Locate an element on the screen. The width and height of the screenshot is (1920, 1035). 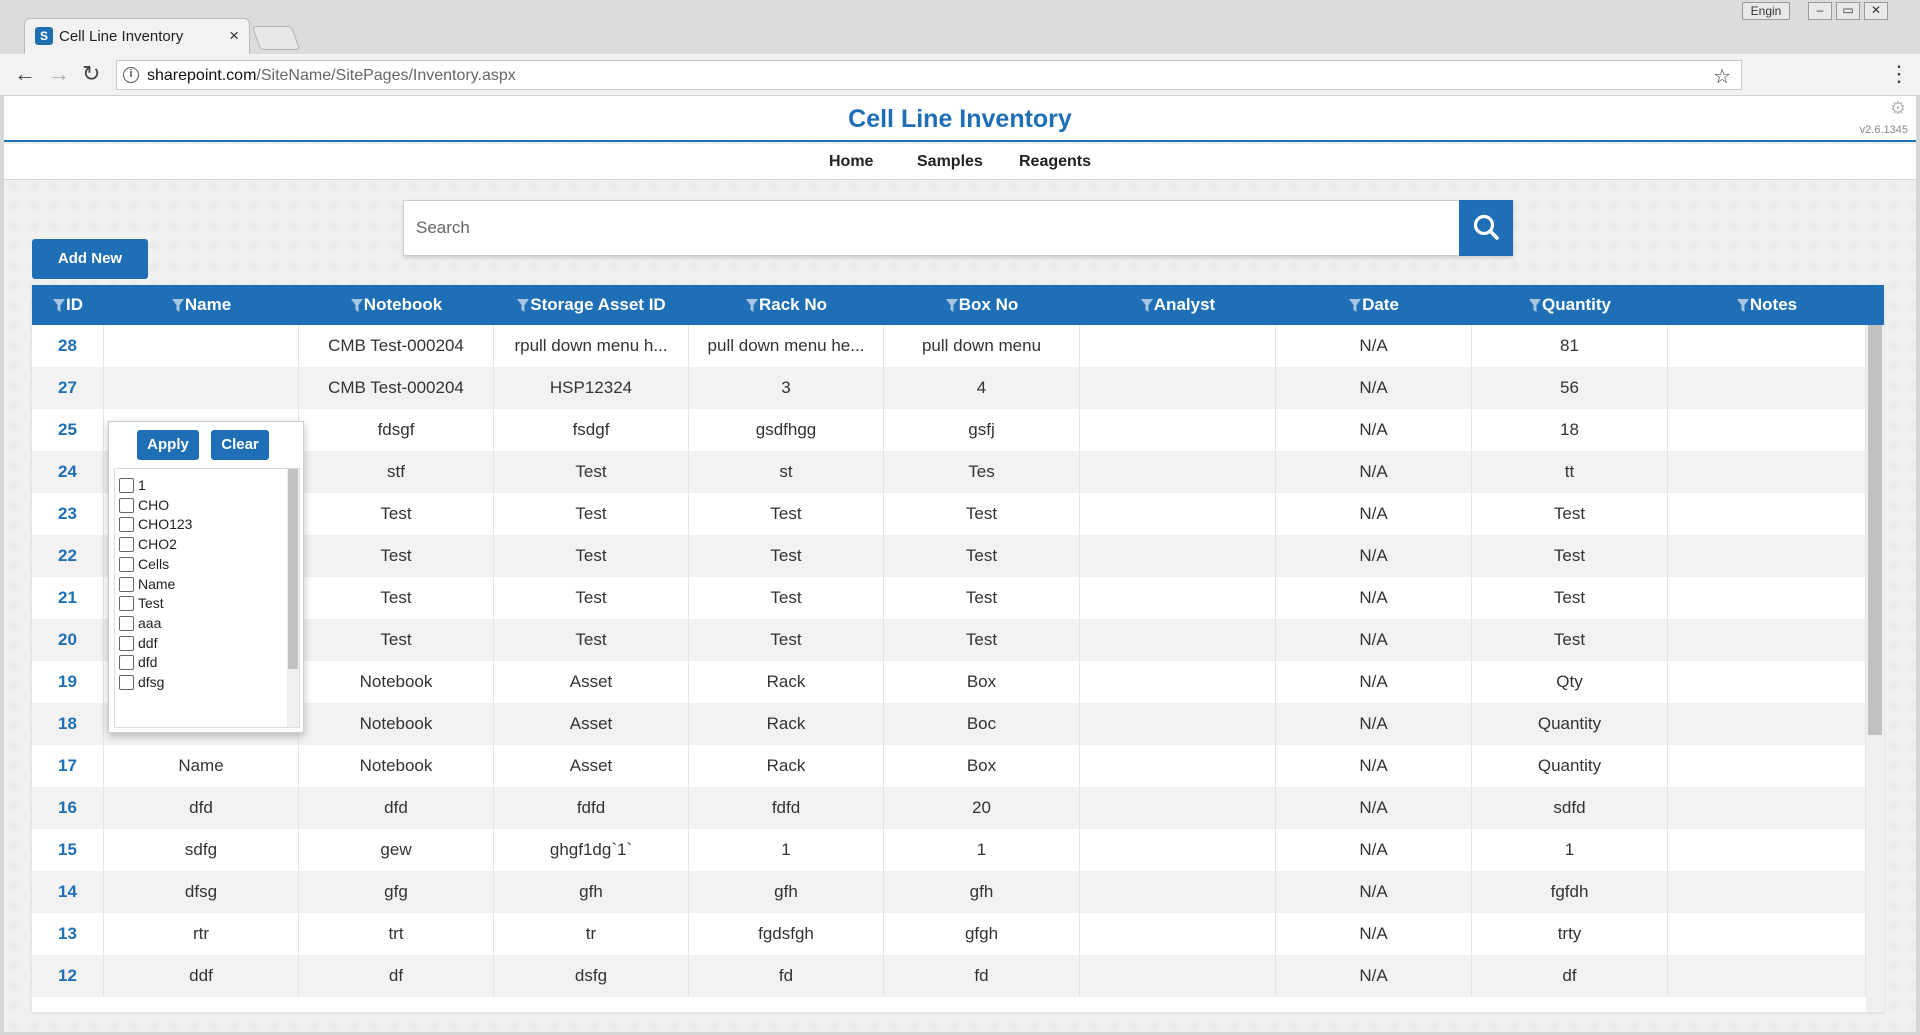
cell-id: 18 is located at coordinates (68, 724).